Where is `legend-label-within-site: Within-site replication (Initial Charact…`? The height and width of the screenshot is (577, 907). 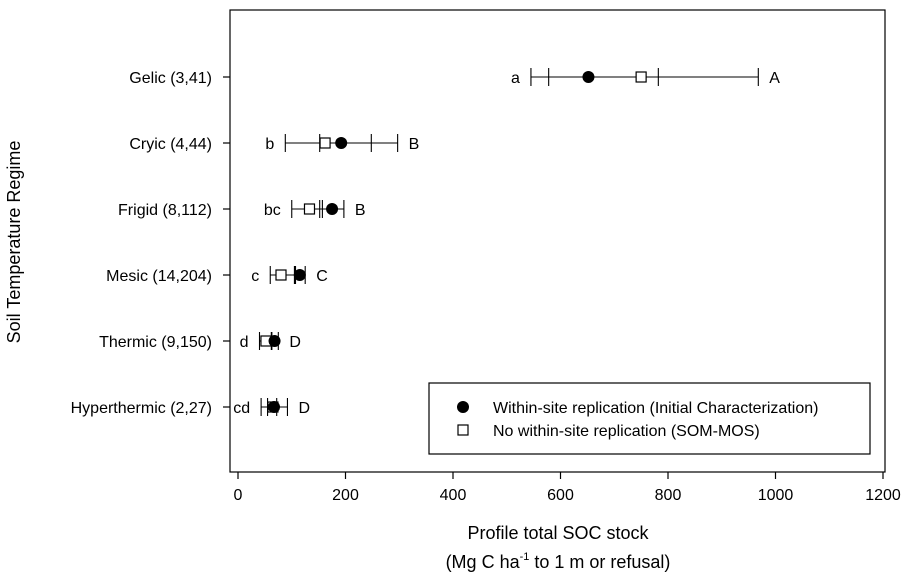
legend-label-within-site: Within-site replication (Initial Charact… is located at coordinates (655, 408).